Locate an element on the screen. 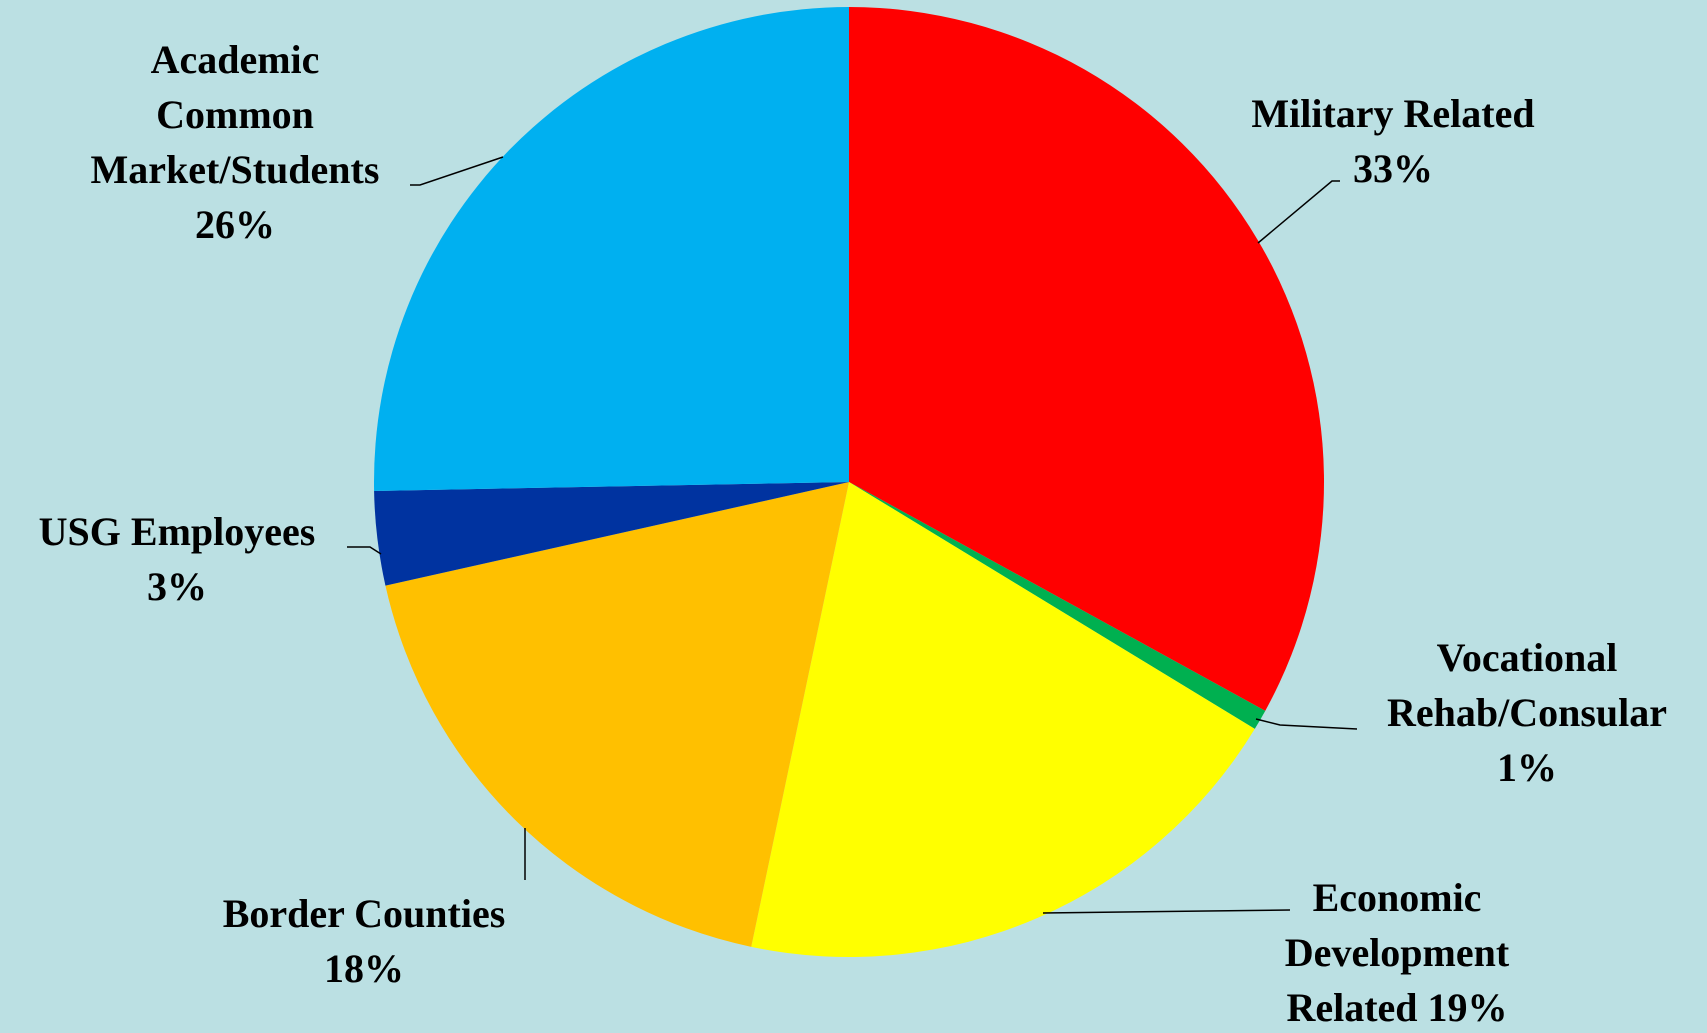  data-label-line: 18% is located at coordinates (364, 968).